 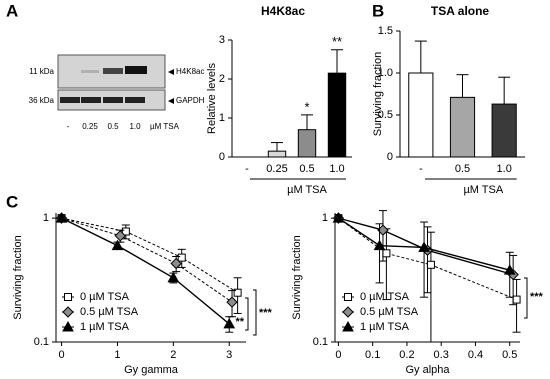 What do you see at coordinates (385, 297) in the screenshot?
I see `legend-label: 0 µM TSA` at bounding box center [385, 297].